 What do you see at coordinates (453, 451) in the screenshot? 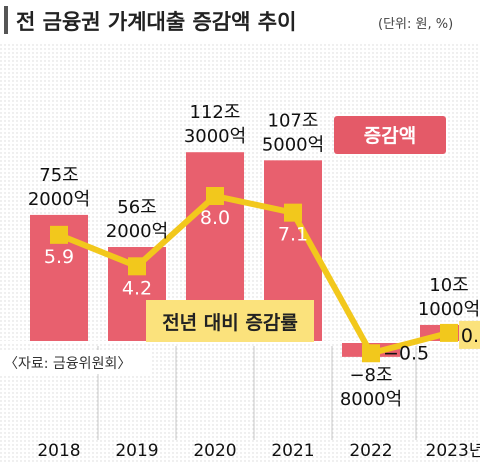
I see `x-tick-label: 2023년` at bounding box center [453, 451].